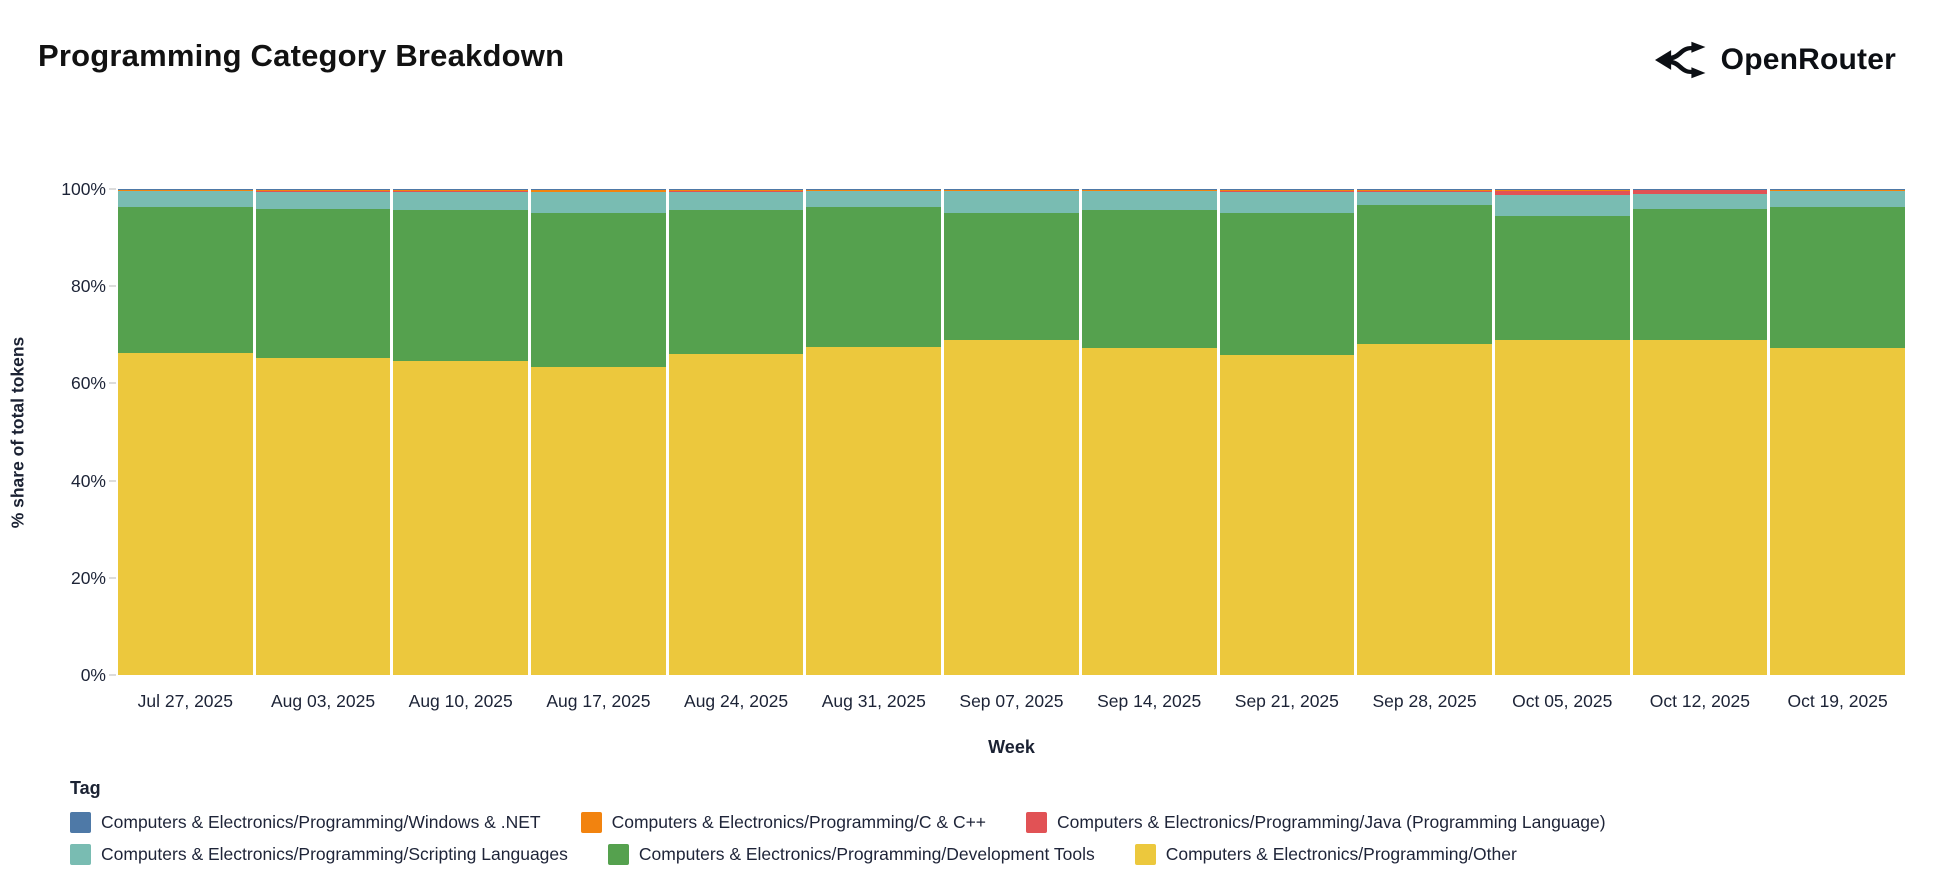 The image size is (1946, 892). I want to click on y-tick-label: 60%, so click(88, 383).